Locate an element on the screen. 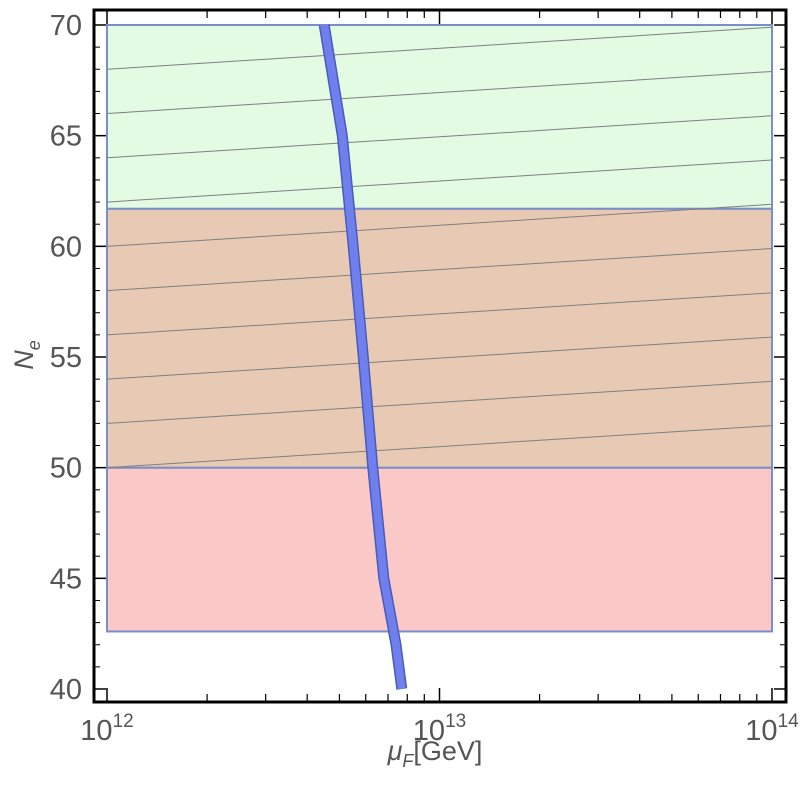 The image size is (803, 789). x-tick-label: 1013 is located at coordinates (439, 729).